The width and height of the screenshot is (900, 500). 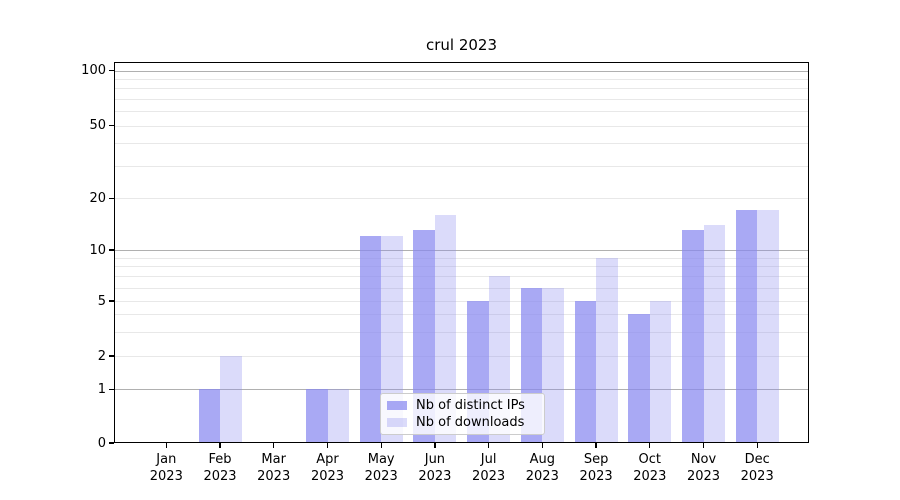 What do you see at coordinates (489, 468) in the screenshot?
I see `x-tick-label: Jul 2023` at bounding box center [489, 468].